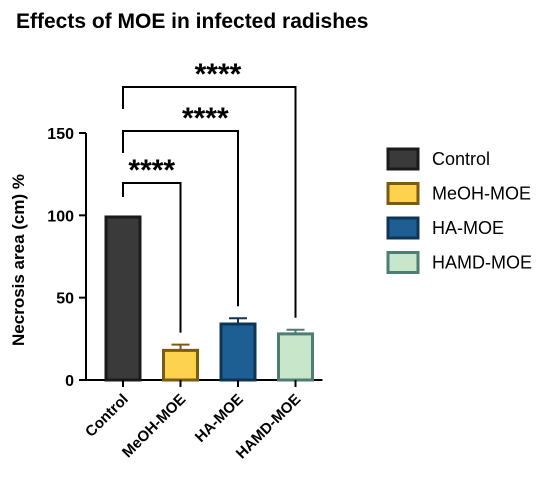 Image resolution: width=550 pixels, height=489 pixels. What do you see at coordinates (18, 260) in the screenshot?
I see `y-axis-label: Necrosis area (cm) %` at bounding box center [18, 260].